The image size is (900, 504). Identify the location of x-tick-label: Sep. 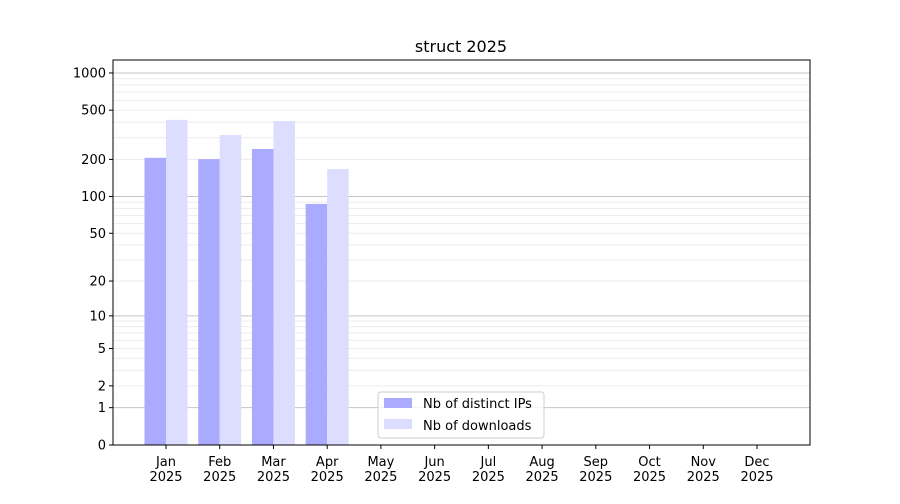
(596, 462).